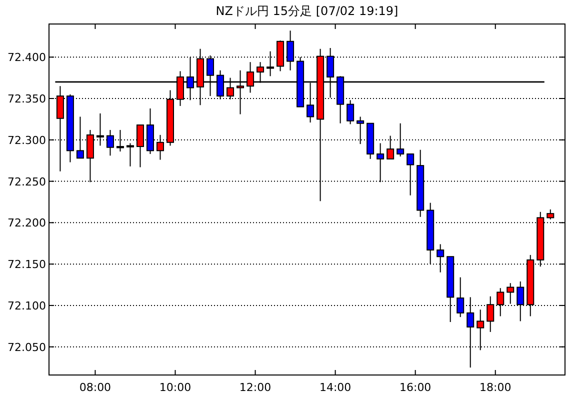 The height and width of the screenshot is (398, 570). What do you see at coordinates (27, 181) in the screenshot?
I see `y-tick-label: 72.250` at bounding box center [27, 181].